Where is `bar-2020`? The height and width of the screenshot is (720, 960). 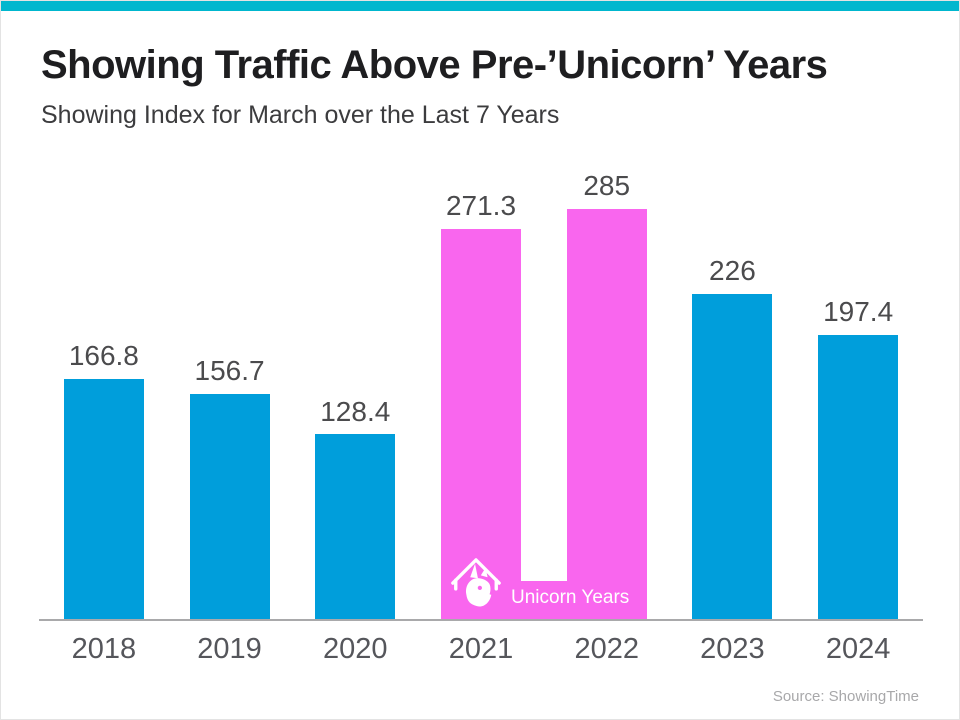
bar-2020 is located at coordinates (355, 526).